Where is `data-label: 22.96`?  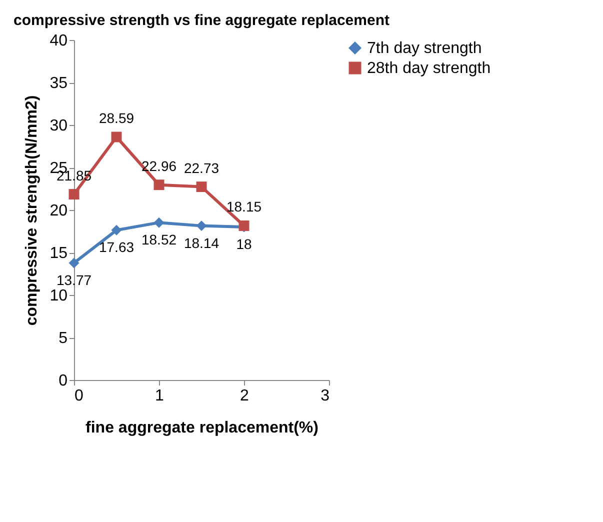 data-label: 22.96 is located at coordinates (159, 166).